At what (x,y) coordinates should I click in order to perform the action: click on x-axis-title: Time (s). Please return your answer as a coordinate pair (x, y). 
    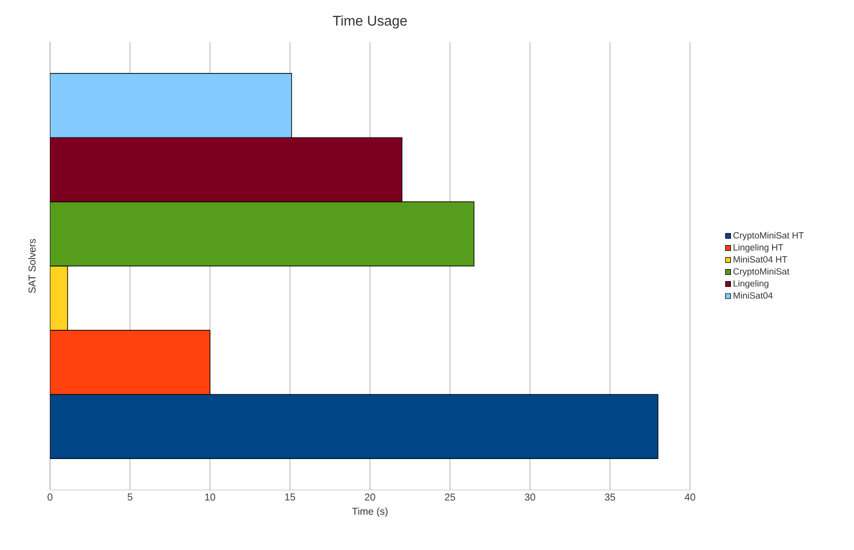
    Looking at the image, I should click on (370, 512).